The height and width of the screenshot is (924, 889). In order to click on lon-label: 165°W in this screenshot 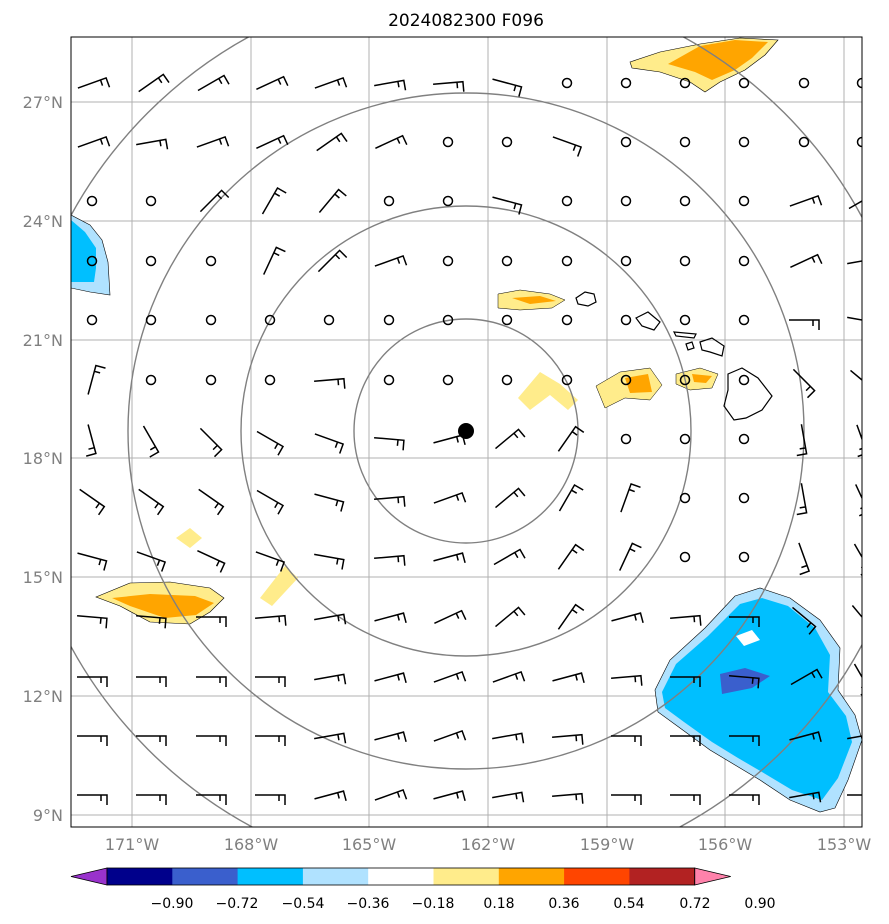, I will do `click(369, 844)`.